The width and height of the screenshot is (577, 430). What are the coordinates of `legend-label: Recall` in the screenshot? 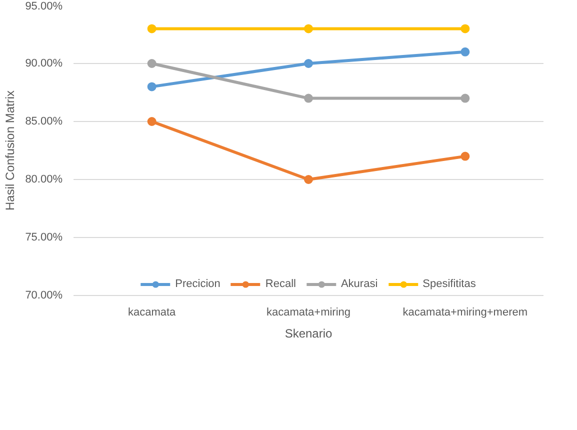 It's located at (280, 284).